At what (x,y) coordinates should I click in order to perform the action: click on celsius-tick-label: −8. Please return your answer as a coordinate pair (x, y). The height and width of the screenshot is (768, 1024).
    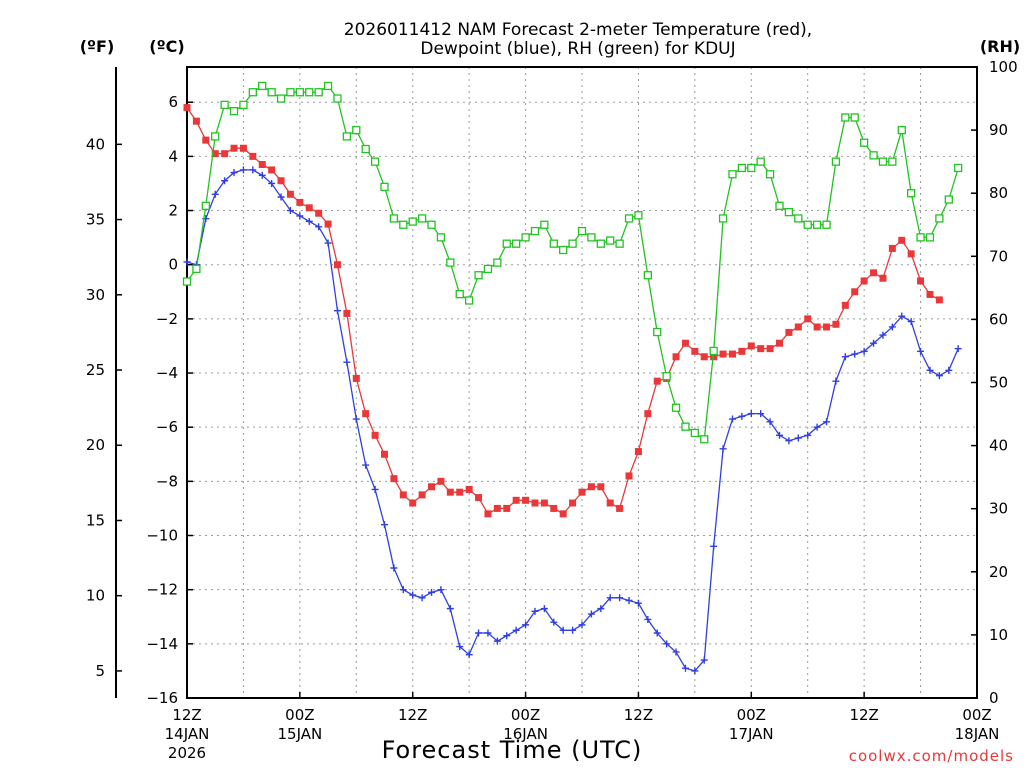
    Looking at the image, I should click on (167, 481).